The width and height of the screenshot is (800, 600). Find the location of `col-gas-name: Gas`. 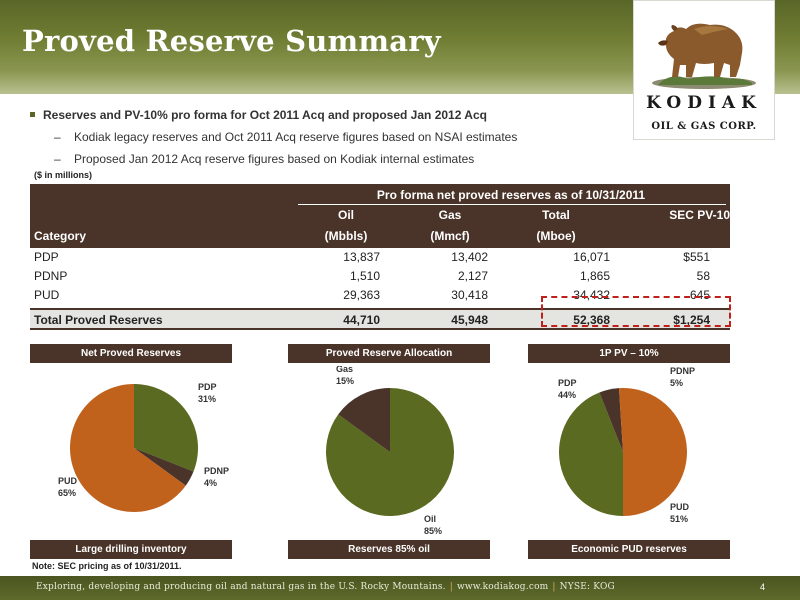

col-gas-name: Gas is located at coordinates (450, 215).